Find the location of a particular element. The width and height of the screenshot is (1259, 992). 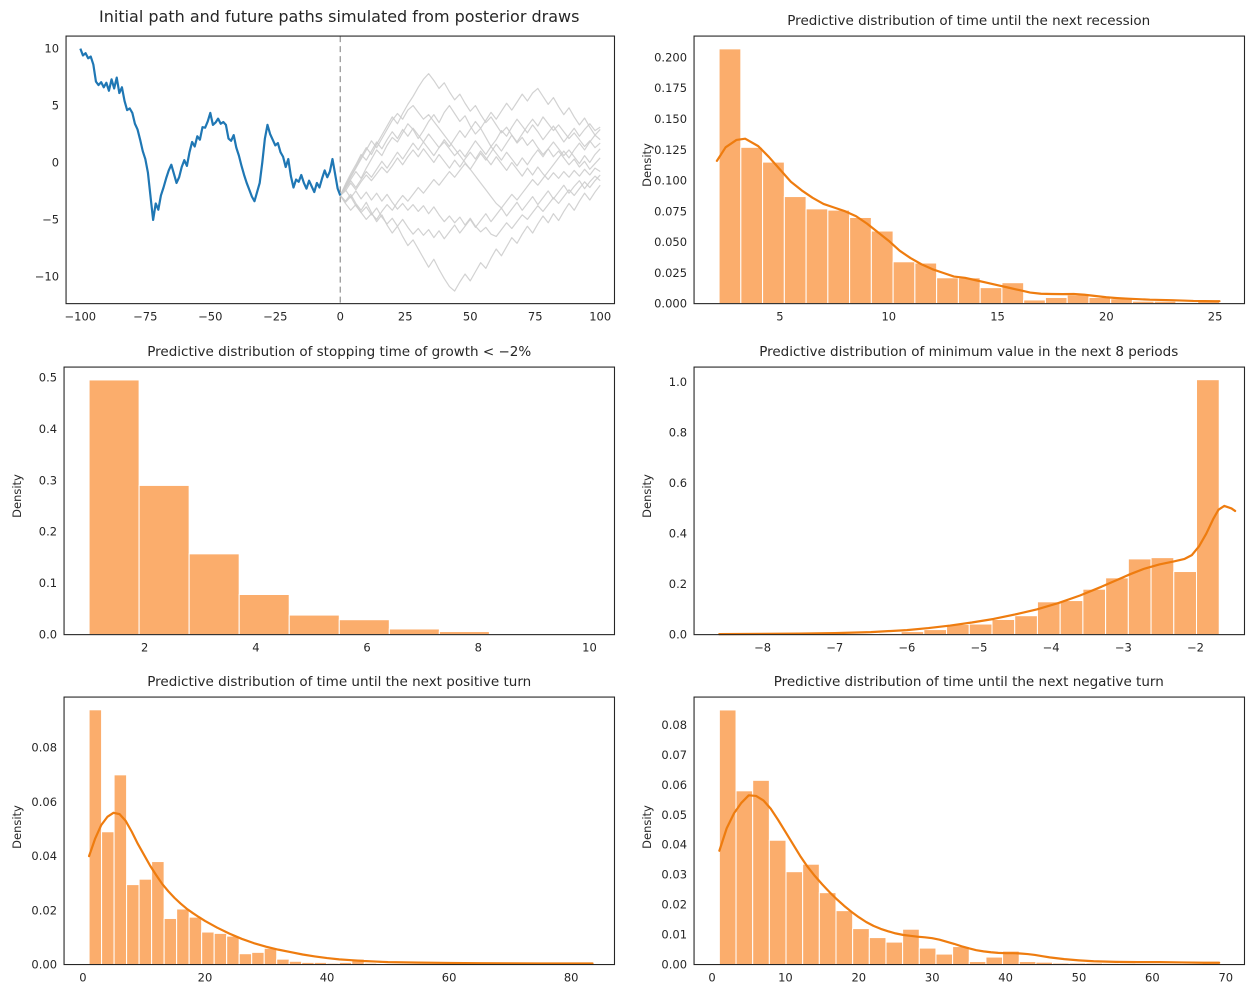

y-tick-label: 0.06 is located at coordinates (44, 802).